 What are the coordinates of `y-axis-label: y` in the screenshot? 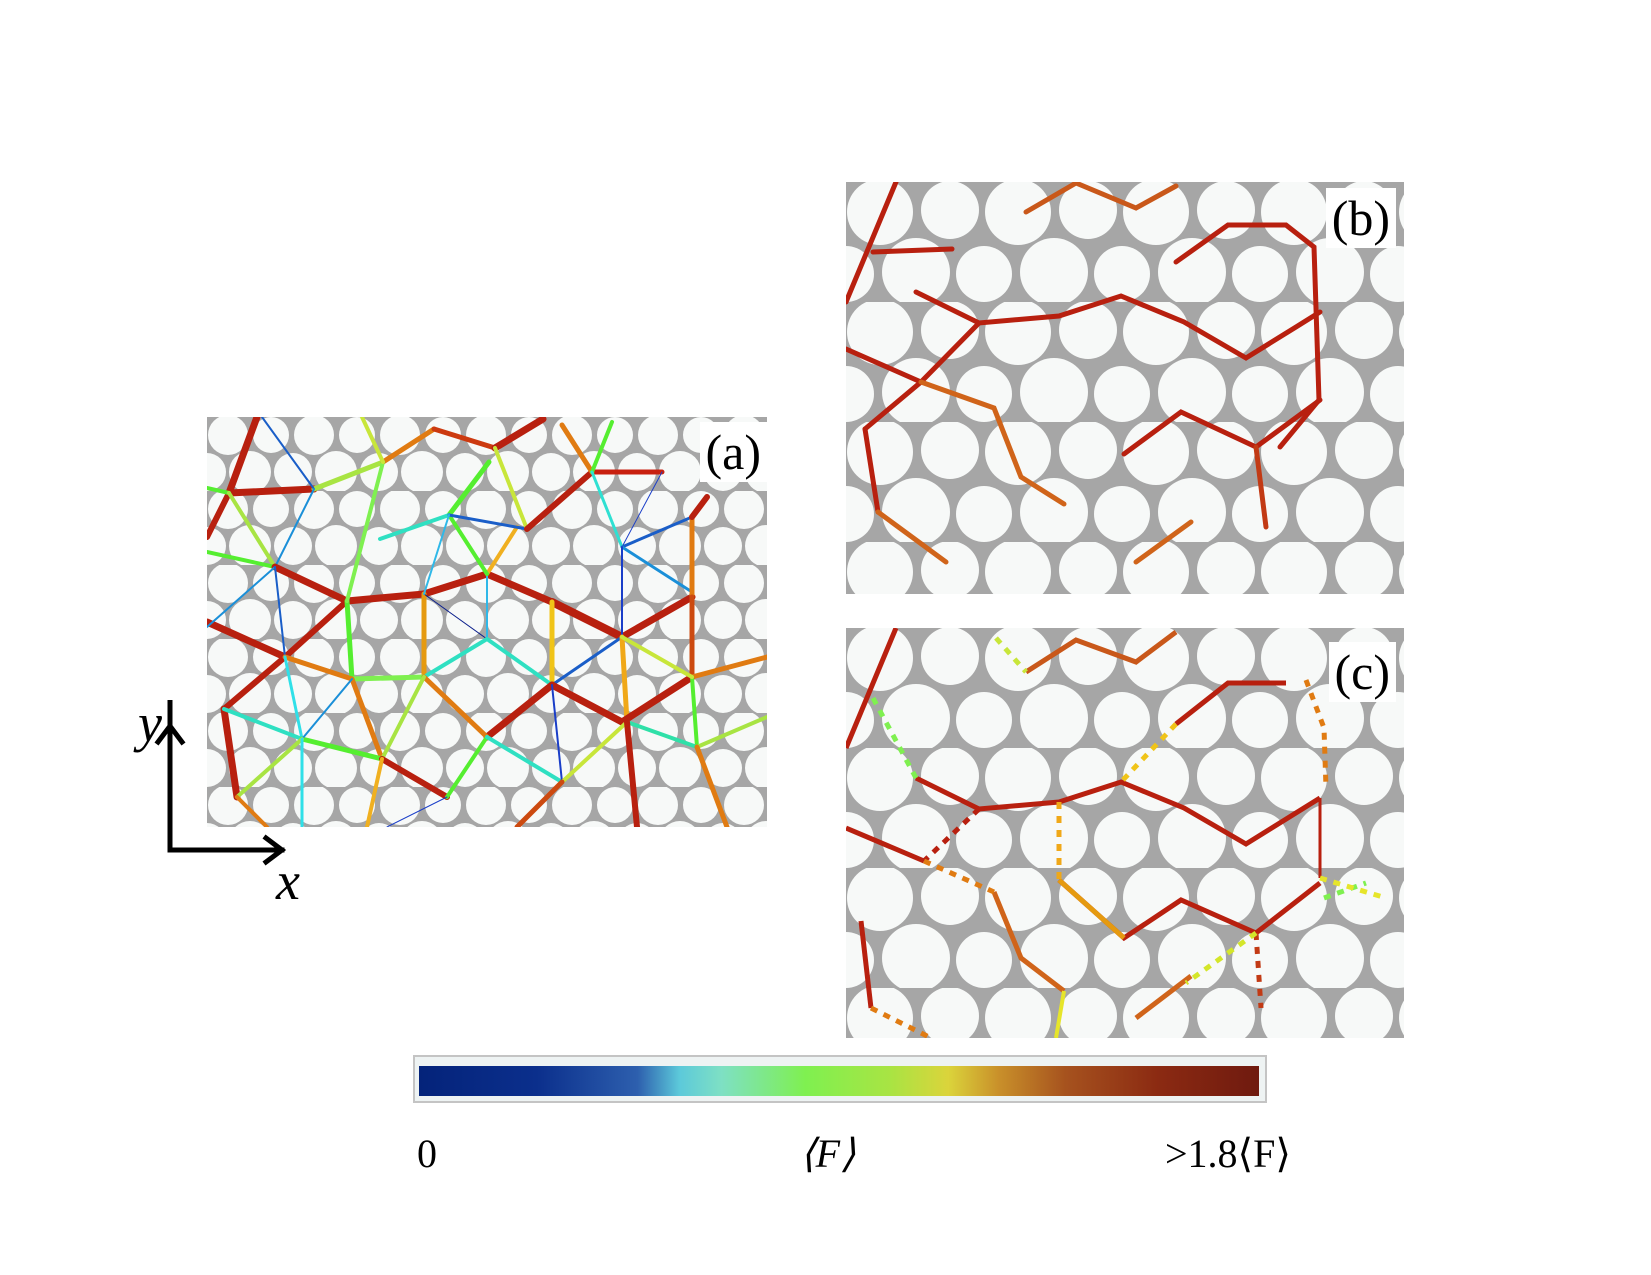 It's located at (150, 723).